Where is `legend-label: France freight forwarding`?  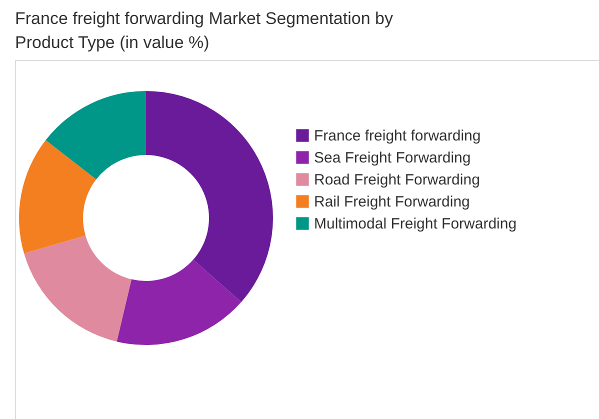 legend-label: France freight forwarding is located at coordinates (397, 136).